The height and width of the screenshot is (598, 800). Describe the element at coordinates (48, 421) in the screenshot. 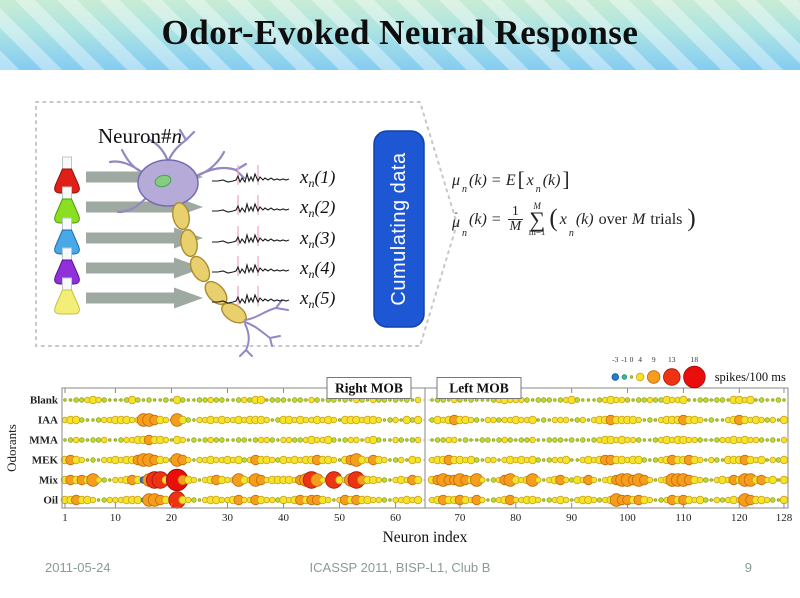

I see `y-tick-label: IAA` at that location.